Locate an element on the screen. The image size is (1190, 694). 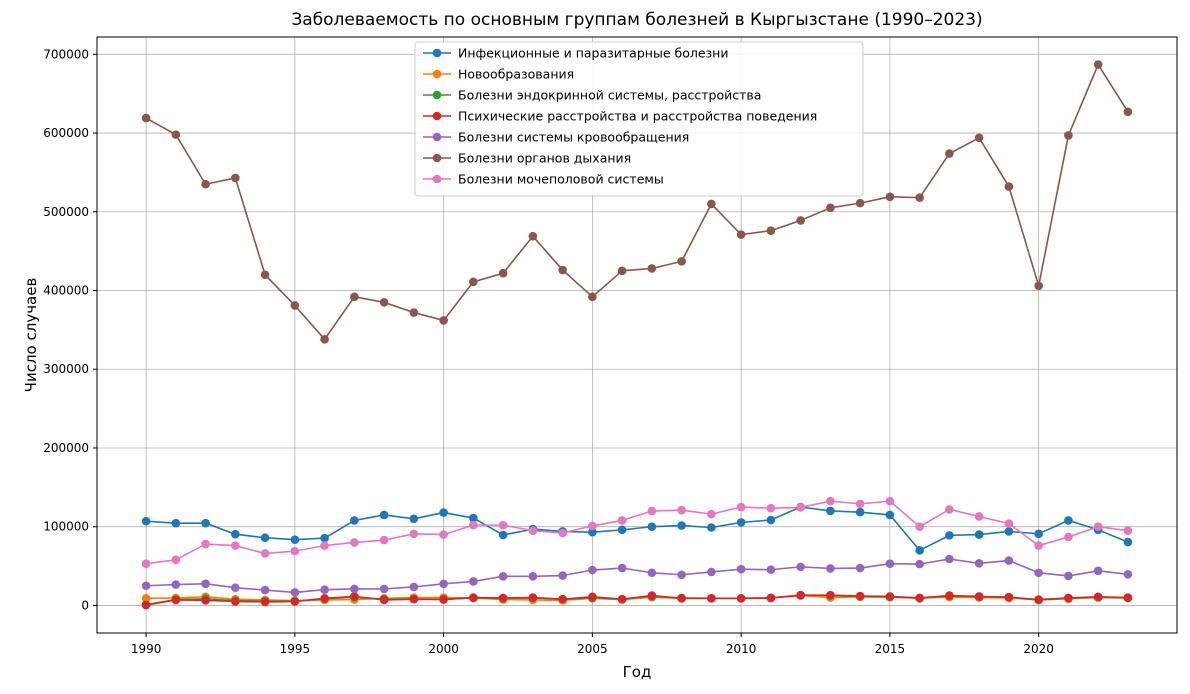
legend-item: Инфекционные и паразитарные болезни is located at coordinates (575, 53).